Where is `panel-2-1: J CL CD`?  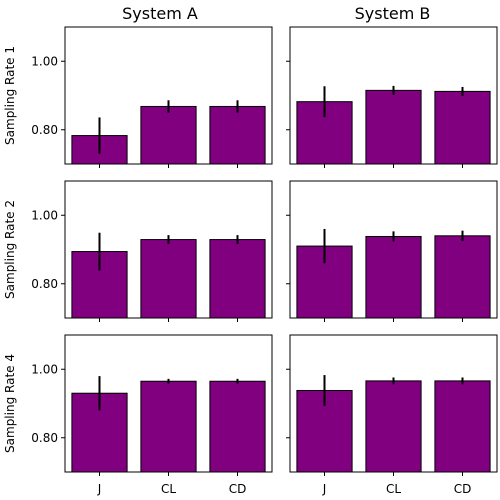
panel-2-1: J CL CD is located at coordinates (392, 415).